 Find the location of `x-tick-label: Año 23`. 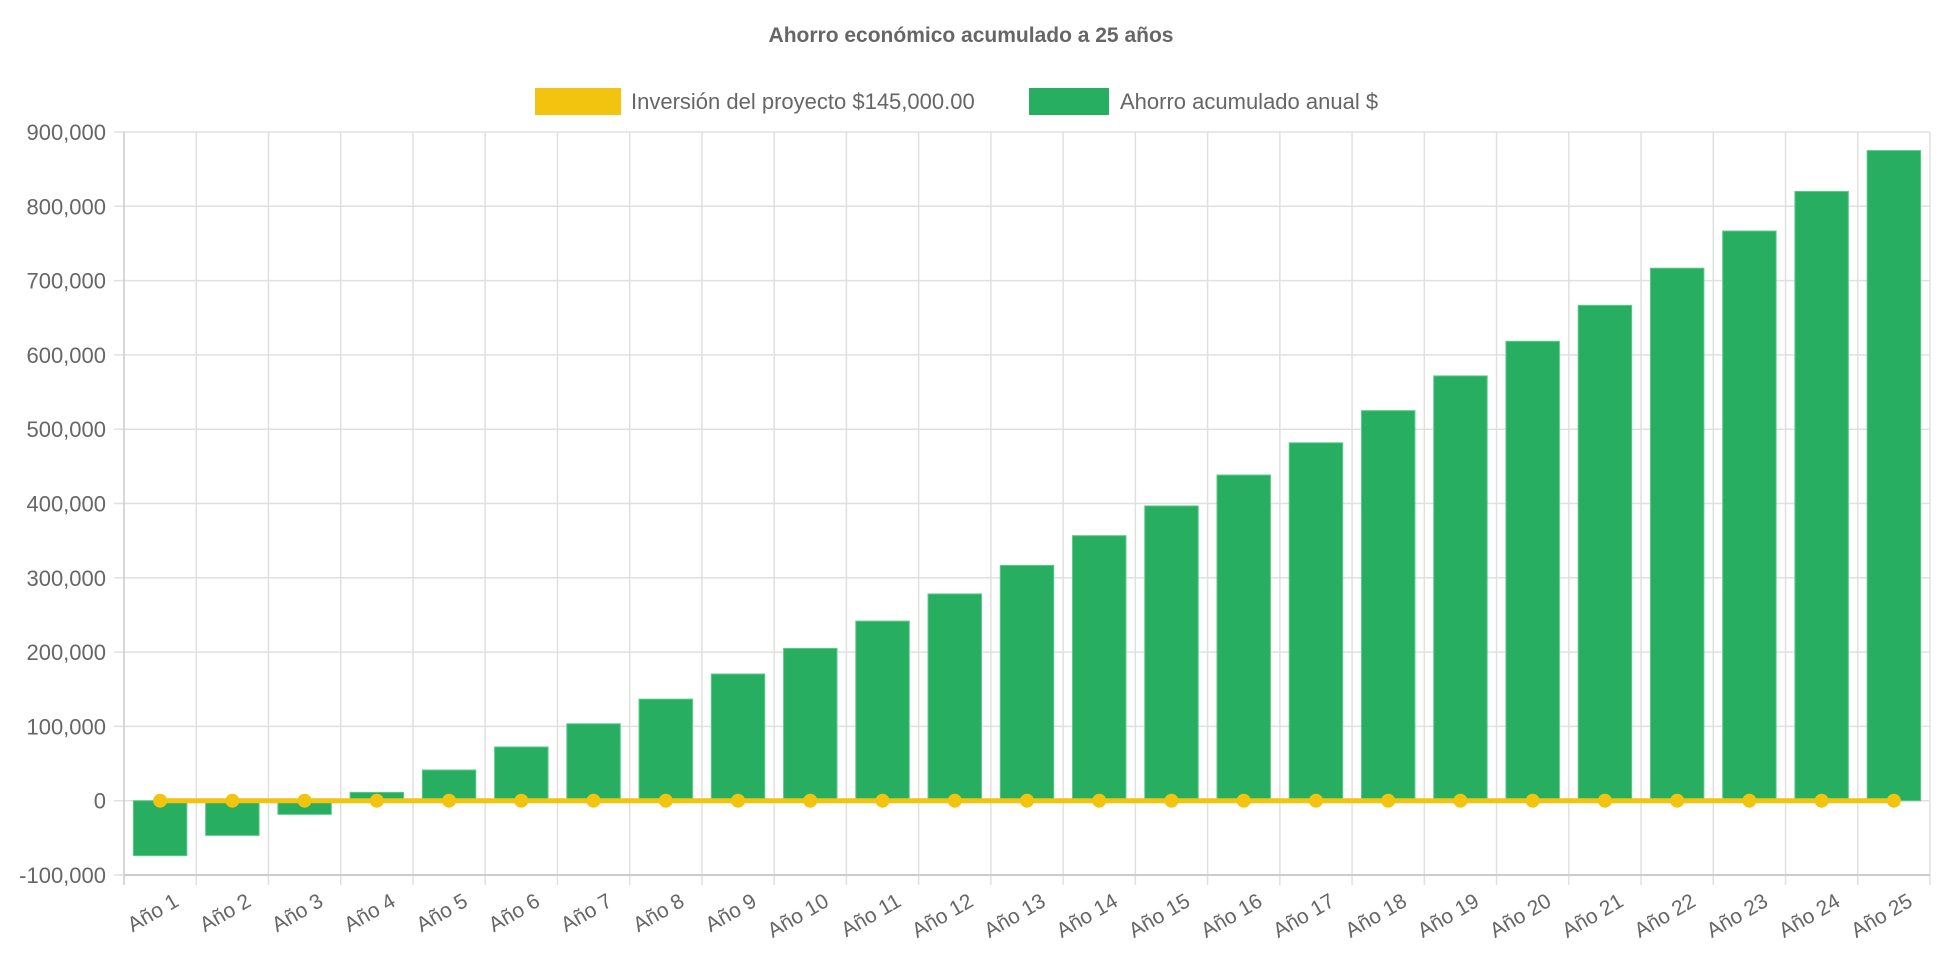

x-tick-label: Año 23 is located at coordinates (1737, 915).